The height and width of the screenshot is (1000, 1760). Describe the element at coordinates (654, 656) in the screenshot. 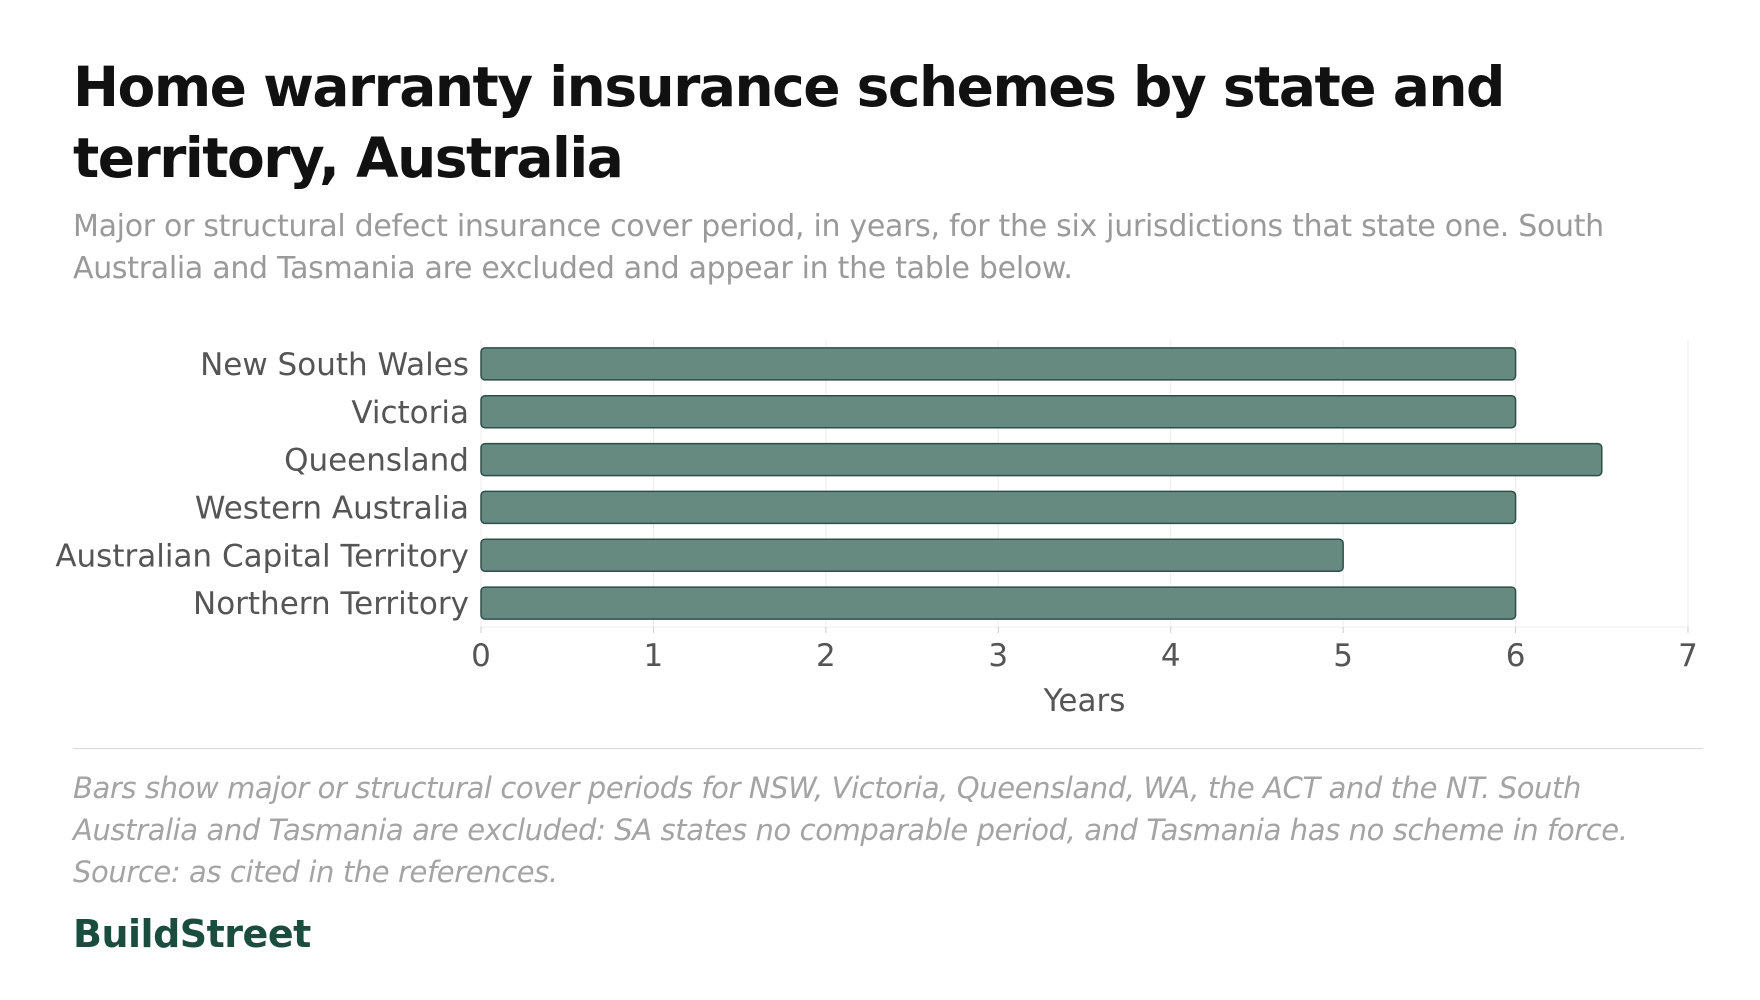

I see `x-tick-label: 1` at that location.